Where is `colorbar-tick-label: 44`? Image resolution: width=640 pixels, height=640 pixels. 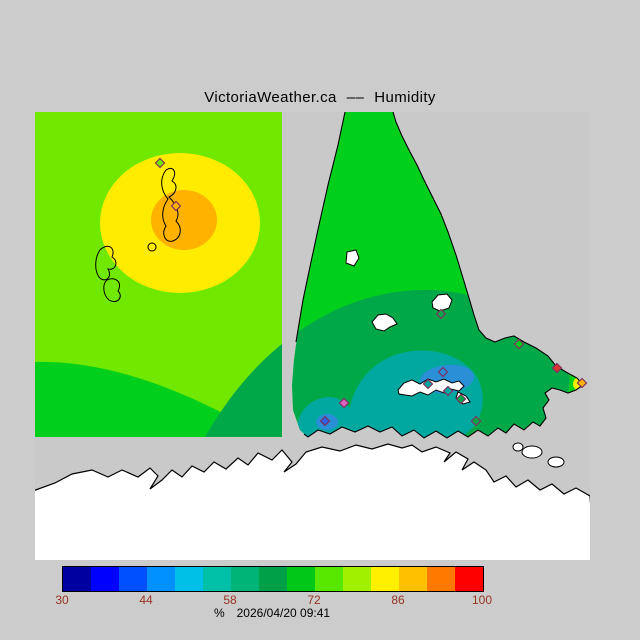
colorbar-tick-label: 44 is located at coordinates (146, 600).